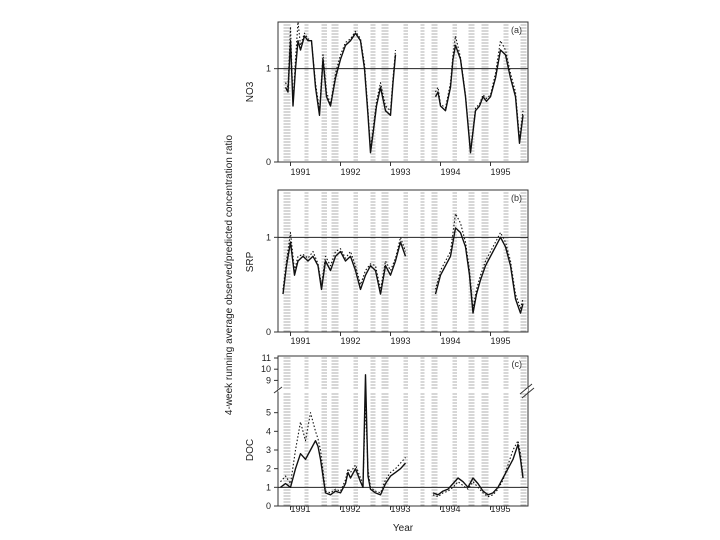 The width and height of the screenshot is (720, 540). I want to click on y-tick-label: 5, so click(268, 413).